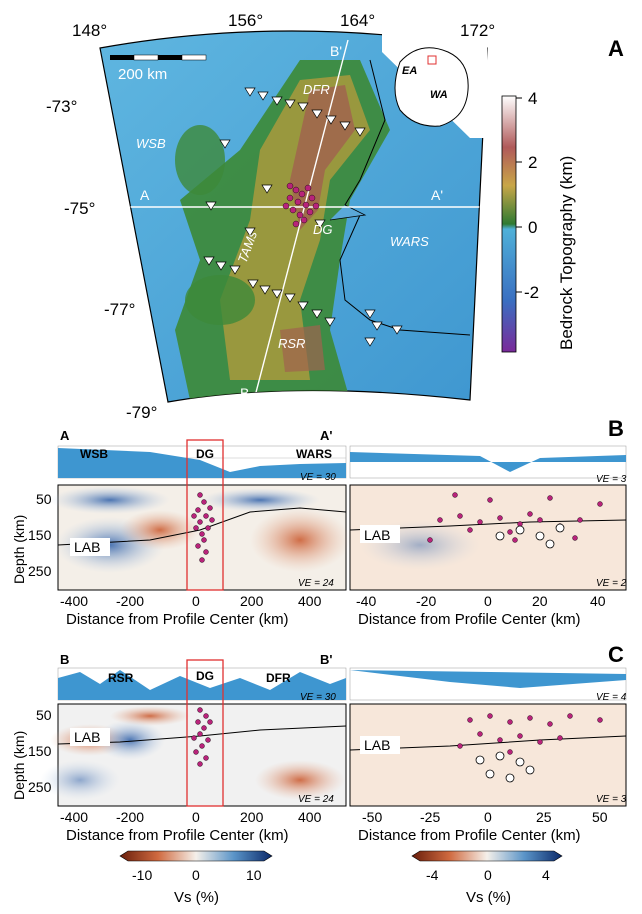 This screenshot has height=914, width=642. What do you see at coordinates (121, 678) in the screenshot?
I see `region-rsr: RSR` at bounding box center [121, 678].